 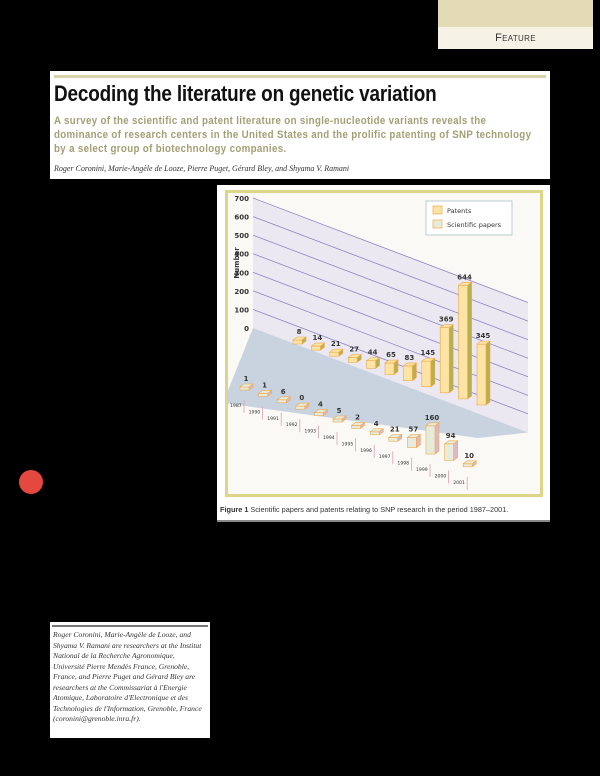 I want to click on section-label-band, so click(x=515, y=13).